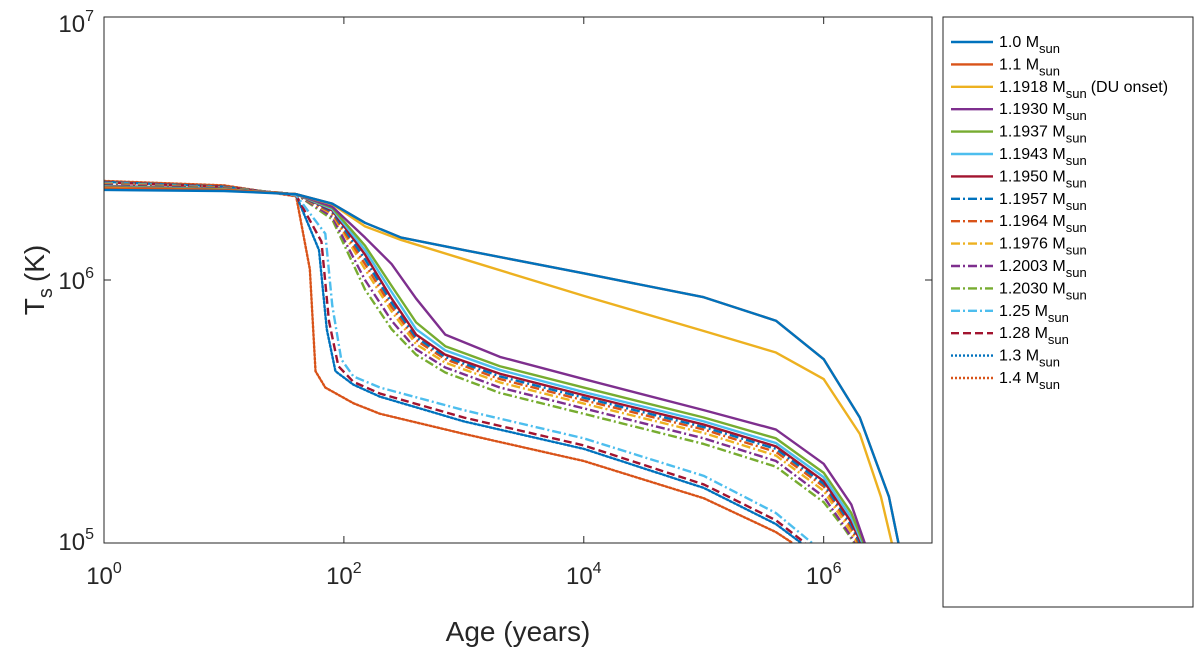 The image size is (1200, 652). I want to click on legend-mass: 1.2003 M, so click(1032, 266).